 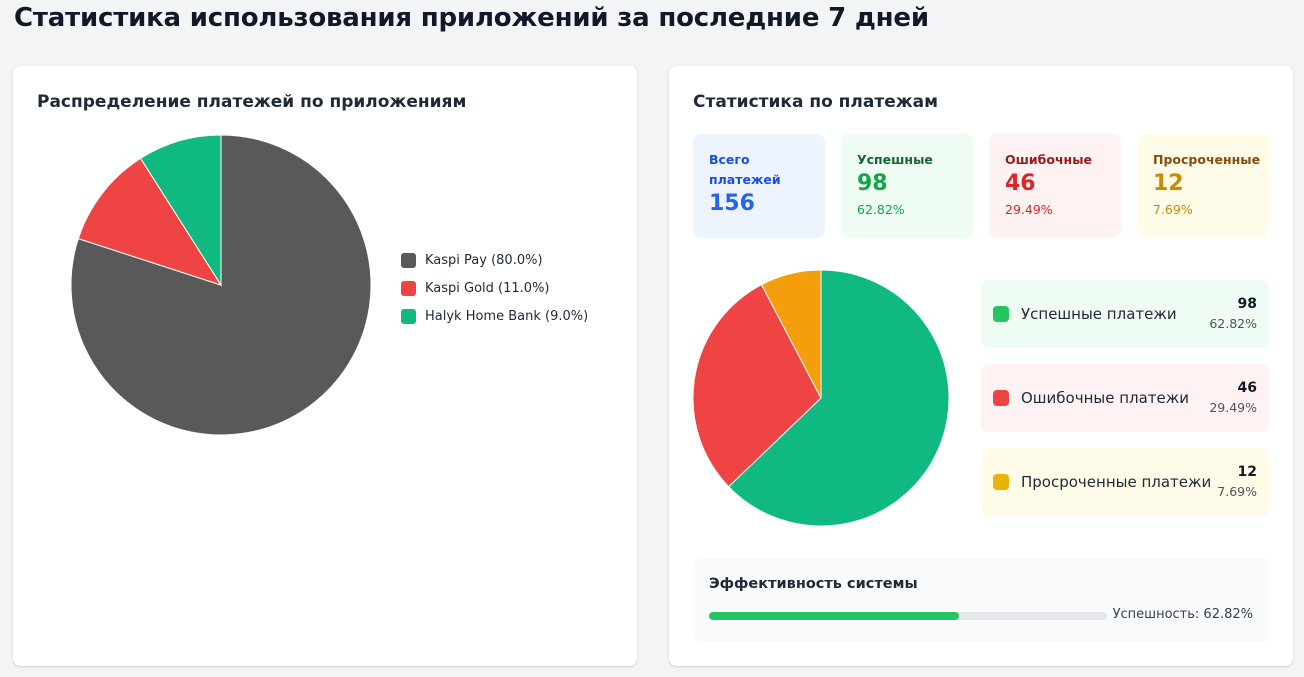 I want to click on legend-label: Halyk Home Bank (9.0%), so click(x=507, y=316).